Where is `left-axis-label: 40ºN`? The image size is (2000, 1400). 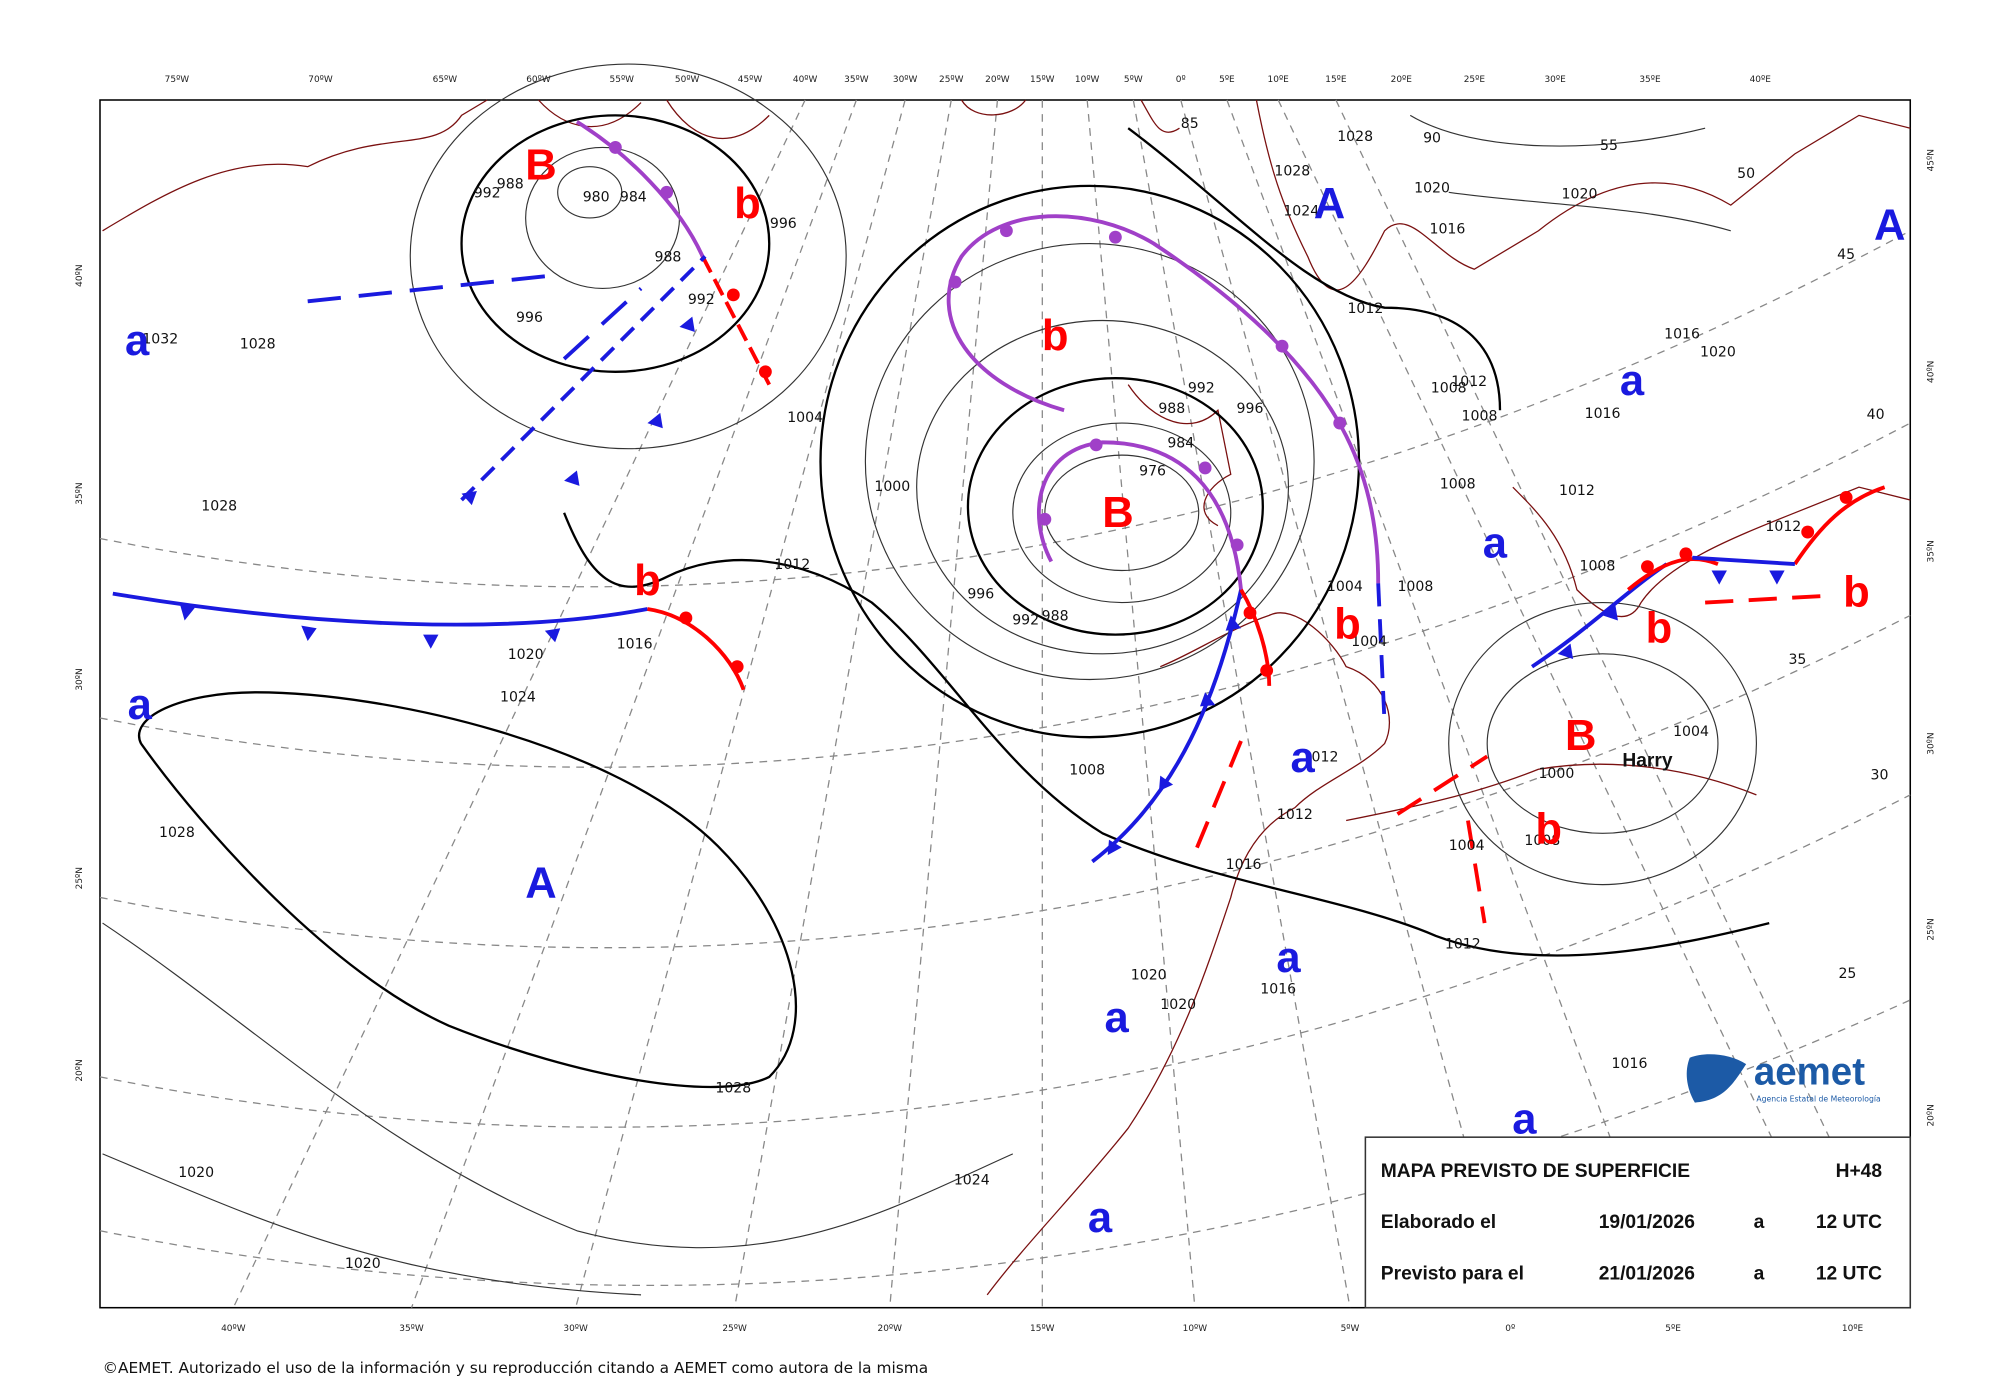
left-axis-label: 40ºN is located at coordinates (80, 275).